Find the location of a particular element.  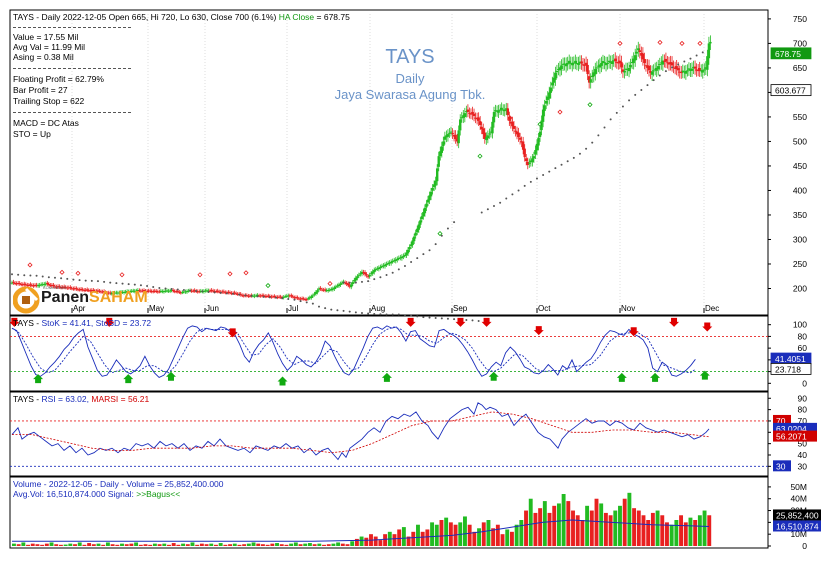

signal-marker is located at coordinates (440, 234).